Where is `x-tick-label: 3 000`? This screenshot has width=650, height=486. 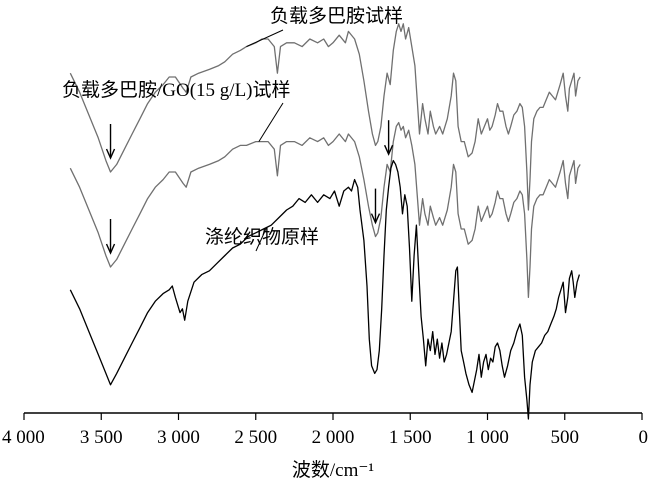
x-tick-label: 3 000 is located at coordinates (178, 437).